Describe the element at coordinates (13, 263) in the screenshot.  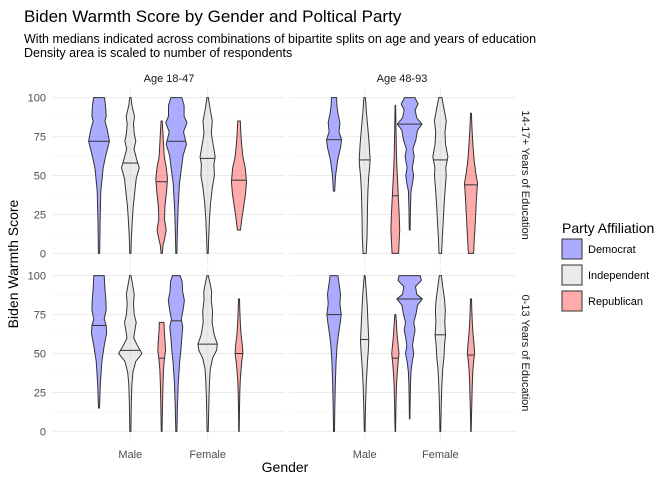
I see `y-axis-title: Biden Warmth Score` at that location.